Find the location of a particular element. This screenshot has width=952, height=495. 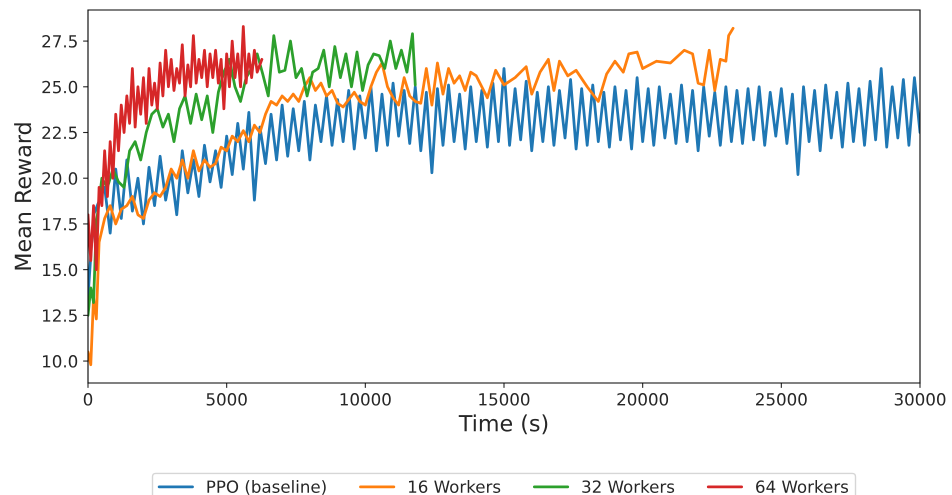

x-tick-label: 30000 is located at coordinates (920, 399).